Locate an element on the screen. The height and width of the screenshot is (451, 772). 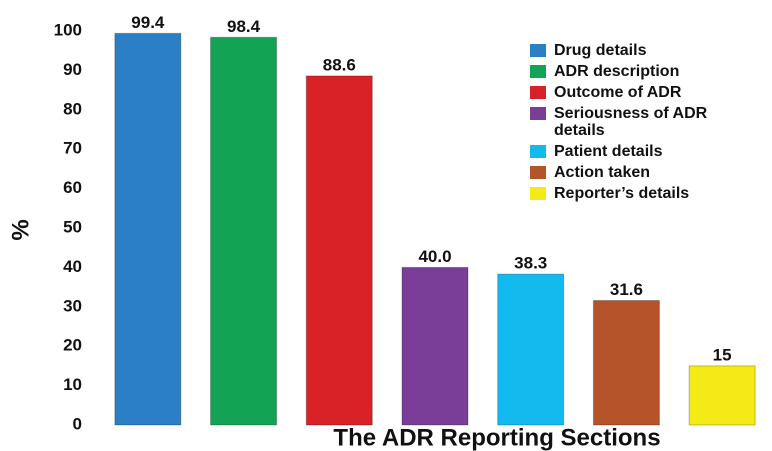
legend-label: Outcome of ADR is located at coordinates (618, 92).